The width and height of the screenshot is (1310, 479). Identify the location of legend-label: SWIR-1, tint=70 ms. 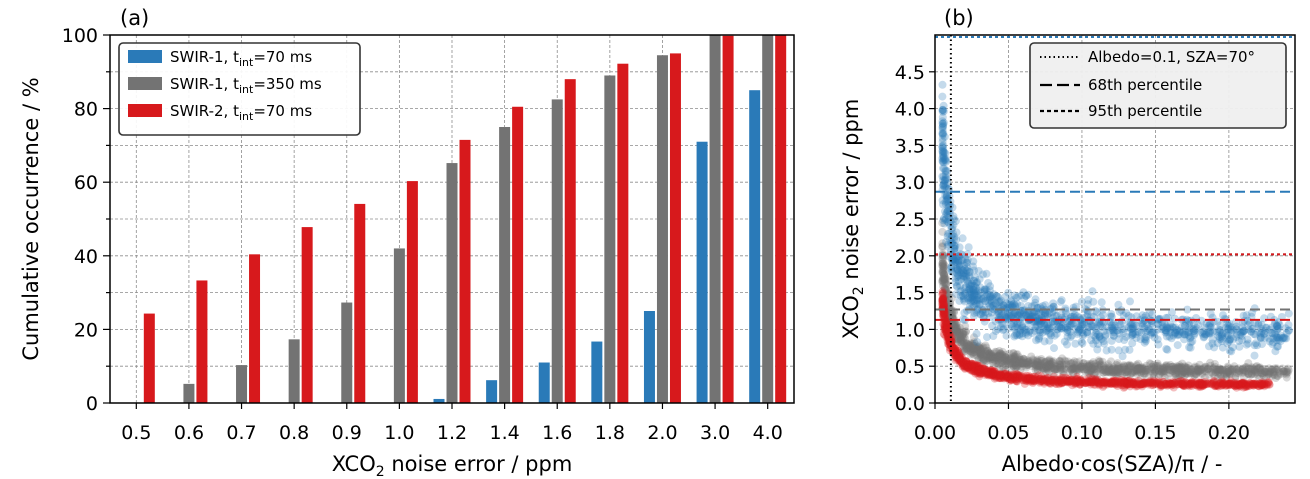
(241, 58).